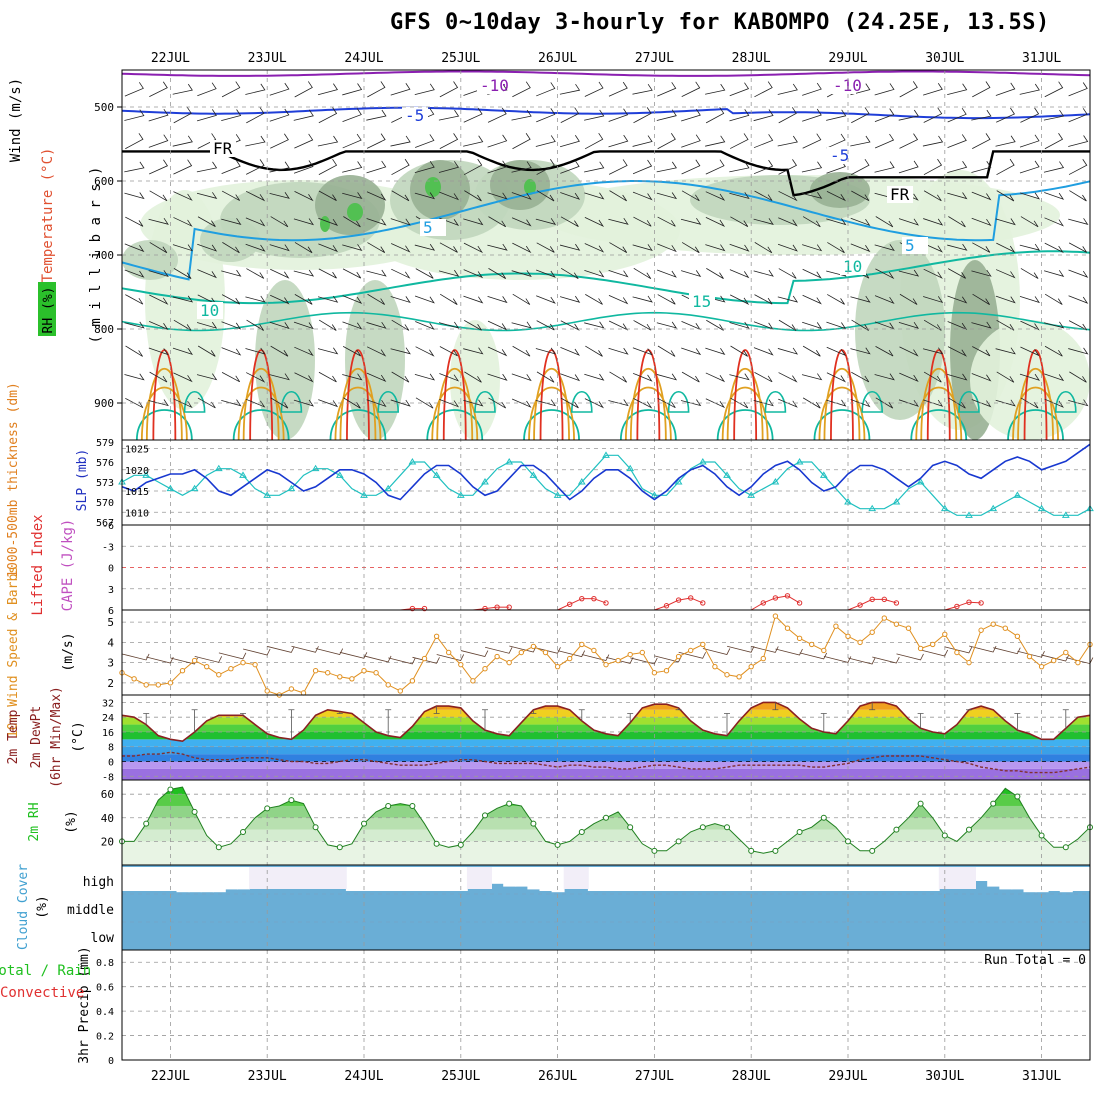 The image size is (1100, 1100). What do you see at coordinates (110, 663) in the screenshot?
I see `y-tick-wind: 3` at bounding box center [110, 663].